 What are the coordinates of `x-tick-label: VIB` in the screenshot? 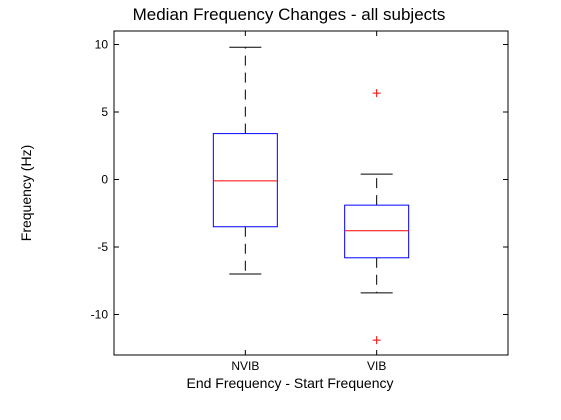 It's located at (376, 366).